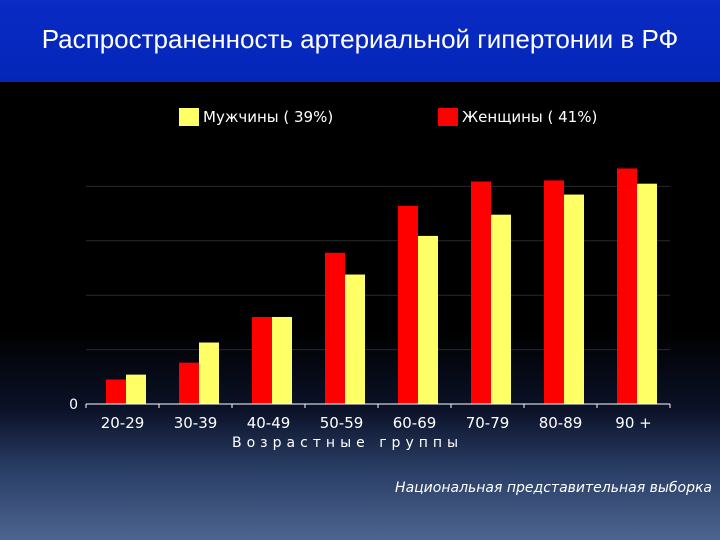  I want to click on legend-label-women: Женщины ( 41%), so click(530, 117).